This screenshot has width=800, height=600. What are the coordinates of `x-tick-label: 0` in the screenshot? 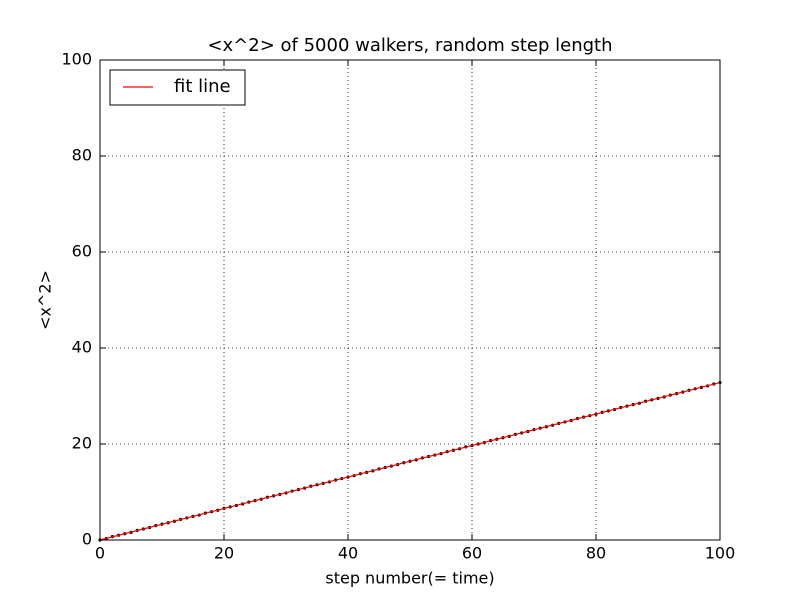 It's located at (100, 553).